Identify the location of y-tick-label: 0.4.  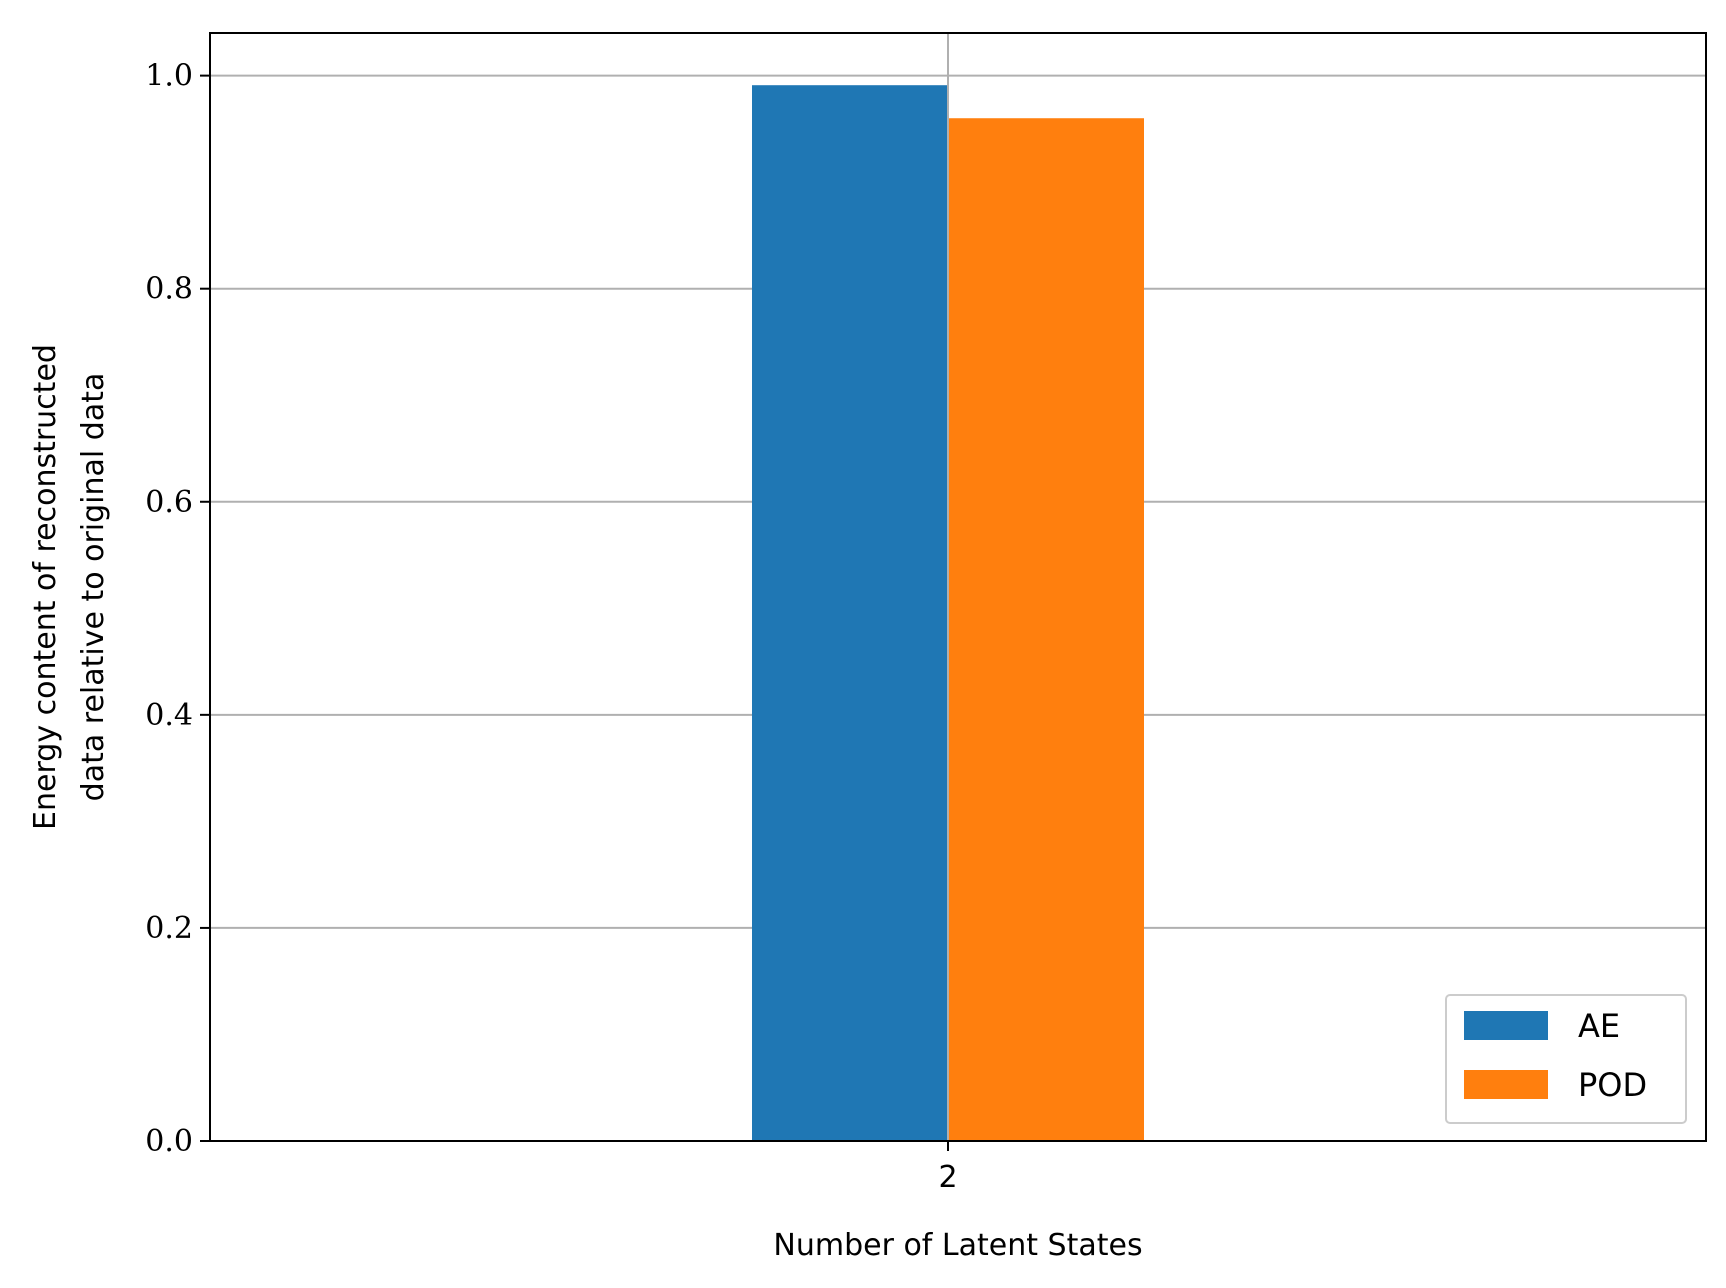
(169, 715).